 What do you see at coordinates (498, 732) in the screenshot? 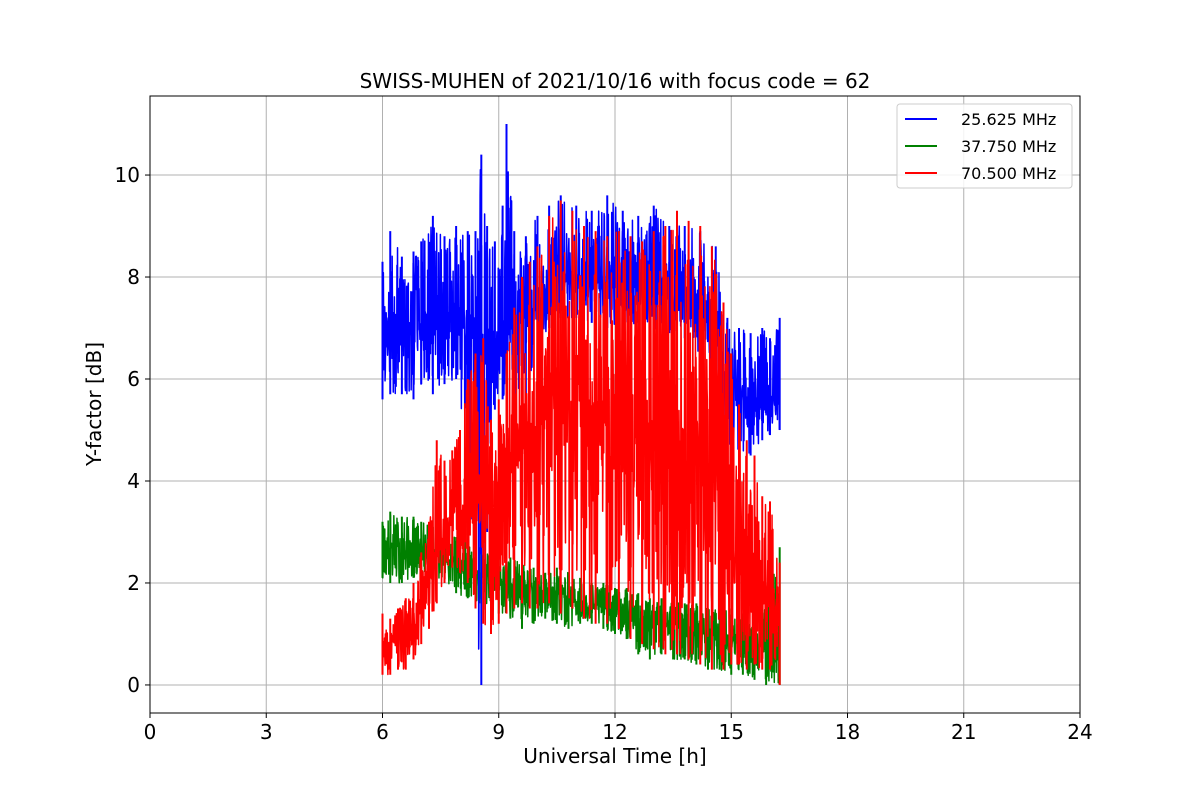
I see `x-tick-label: 9` at bounding box center [498, 732].